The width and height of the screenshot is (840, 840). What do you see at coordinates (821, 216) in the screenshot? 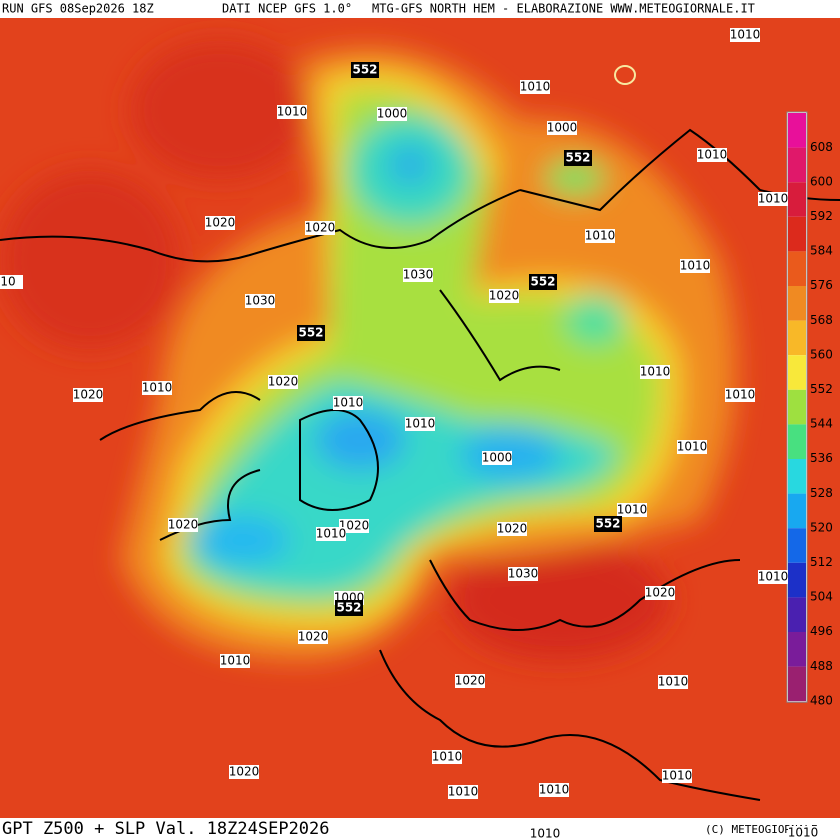
I see `legend-label: 592` at bounding box center [821, 216].